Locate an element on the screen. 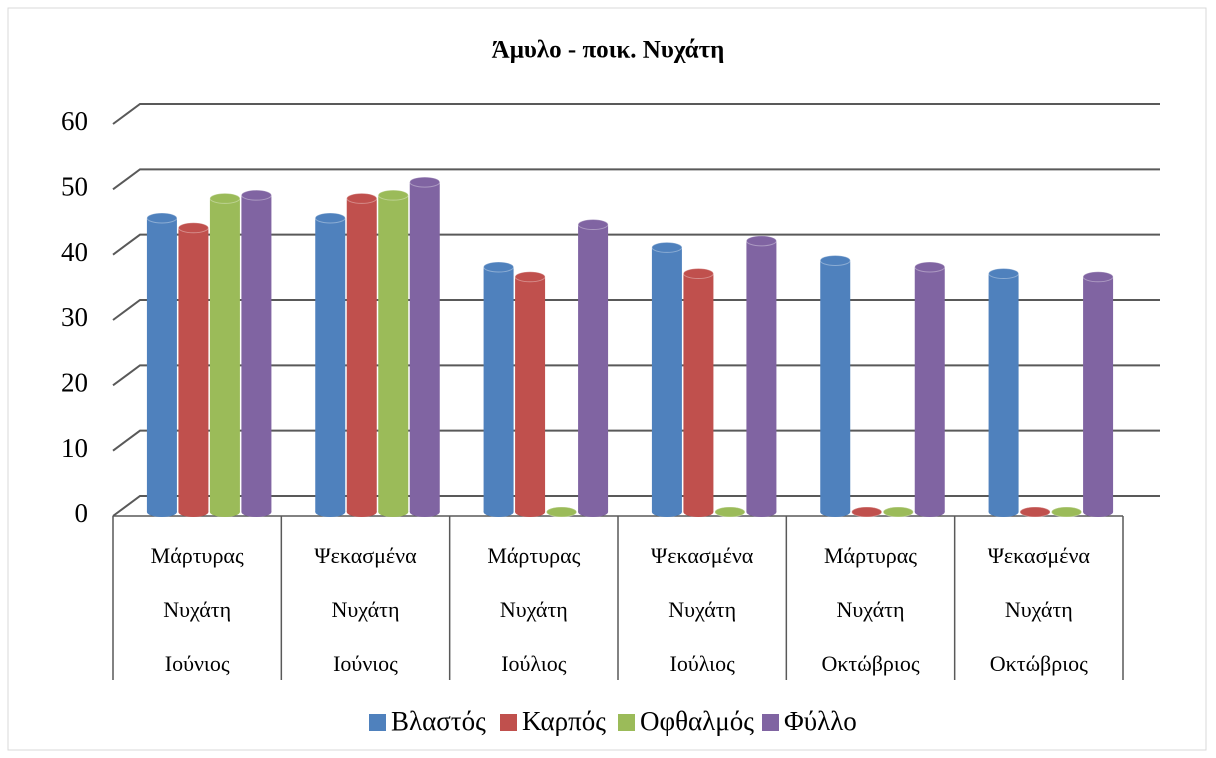  chart-title: Άμυλο - ποικ. Νυχάτη is located at coordinates (608, 50).